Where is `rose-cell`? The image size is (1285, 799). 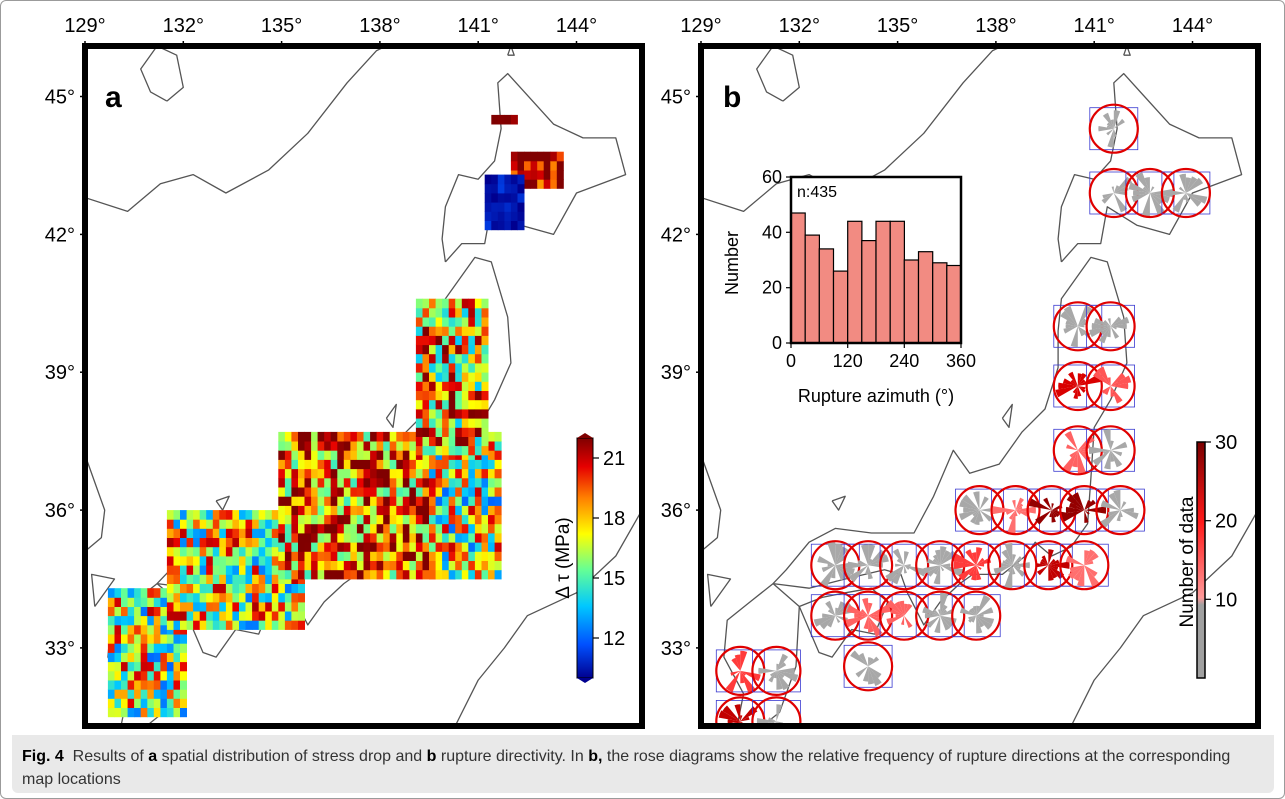 rose-cell is located at coordinates (904, 615).